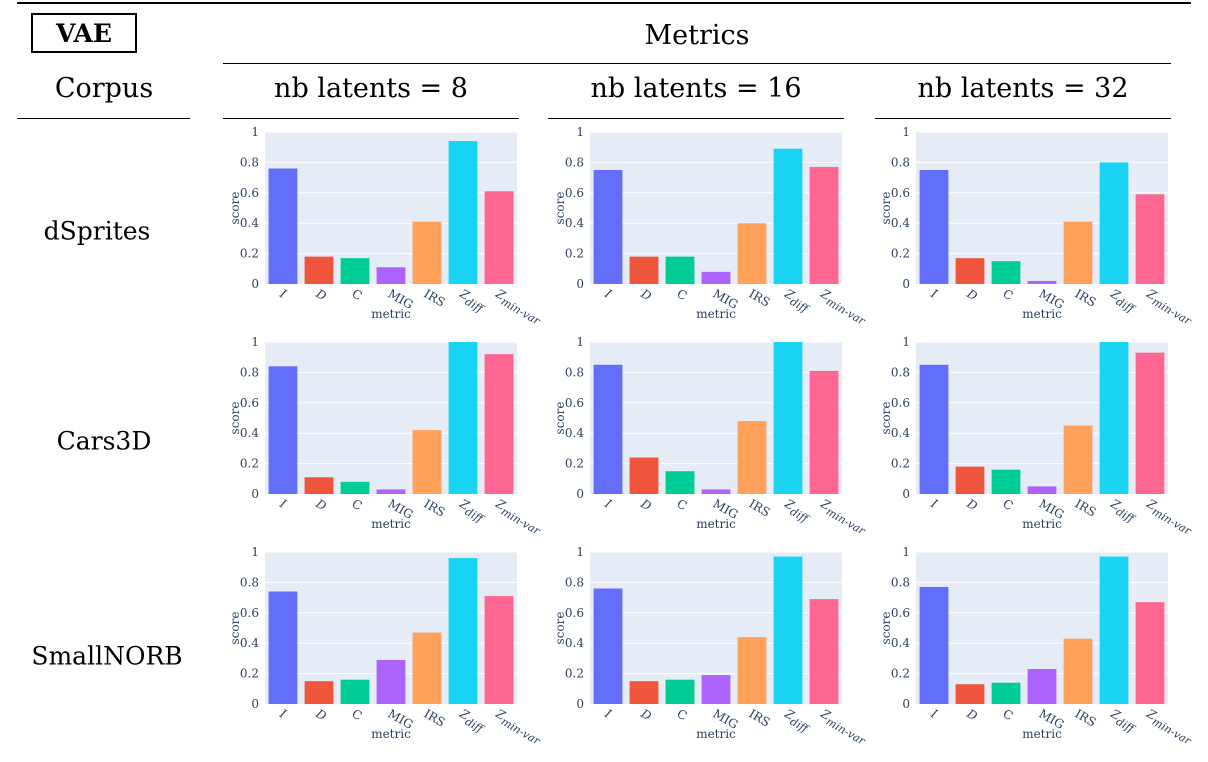  Describe the element at coordinates (696, 118) in the screenshot. I see `col2-underline` at that location.